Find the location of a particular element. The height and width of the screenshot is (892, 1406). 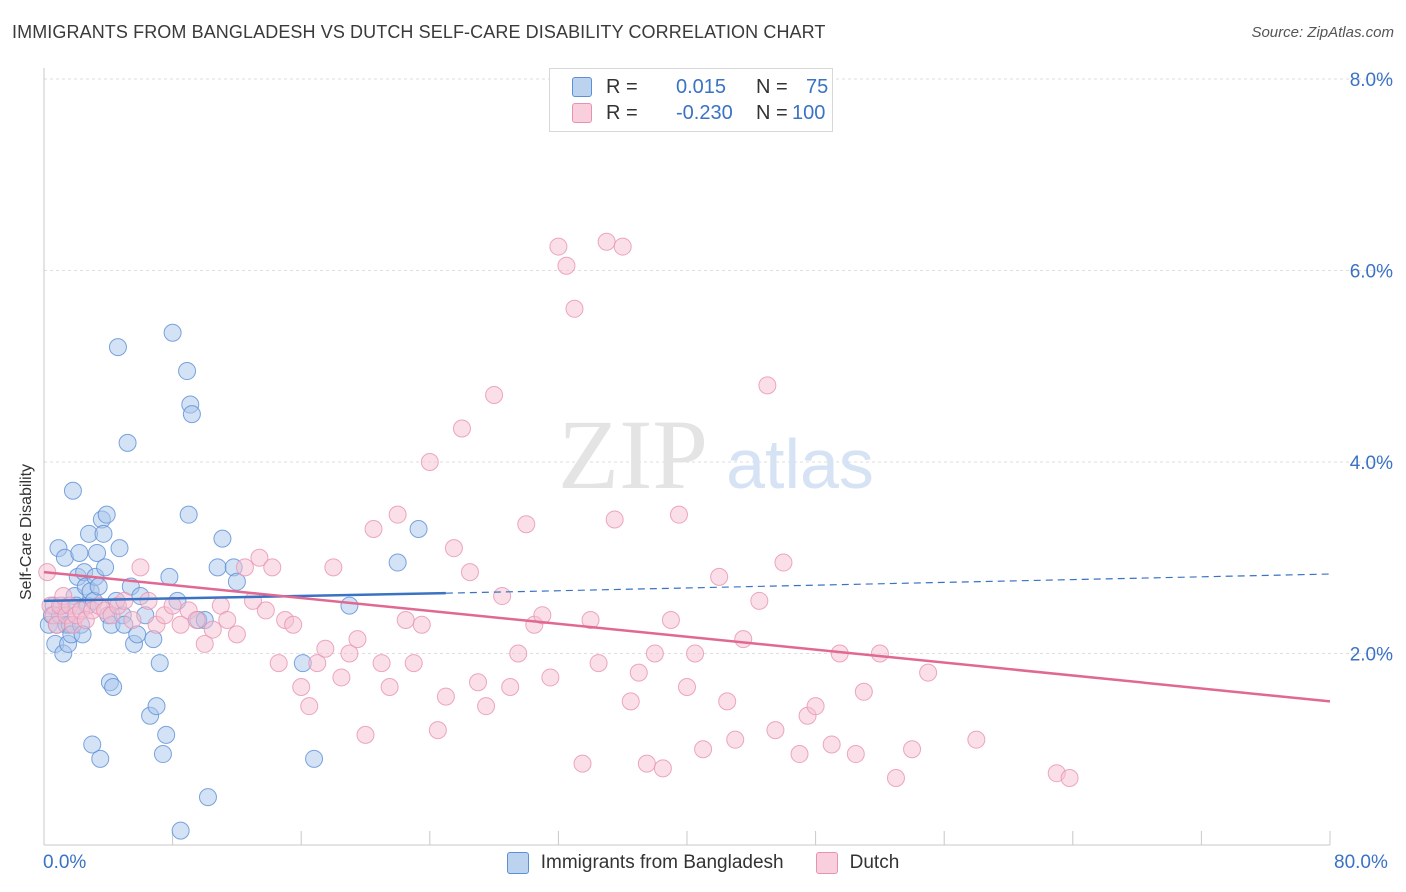

bangladesh-trend-line is located at coordinates (244, 597).